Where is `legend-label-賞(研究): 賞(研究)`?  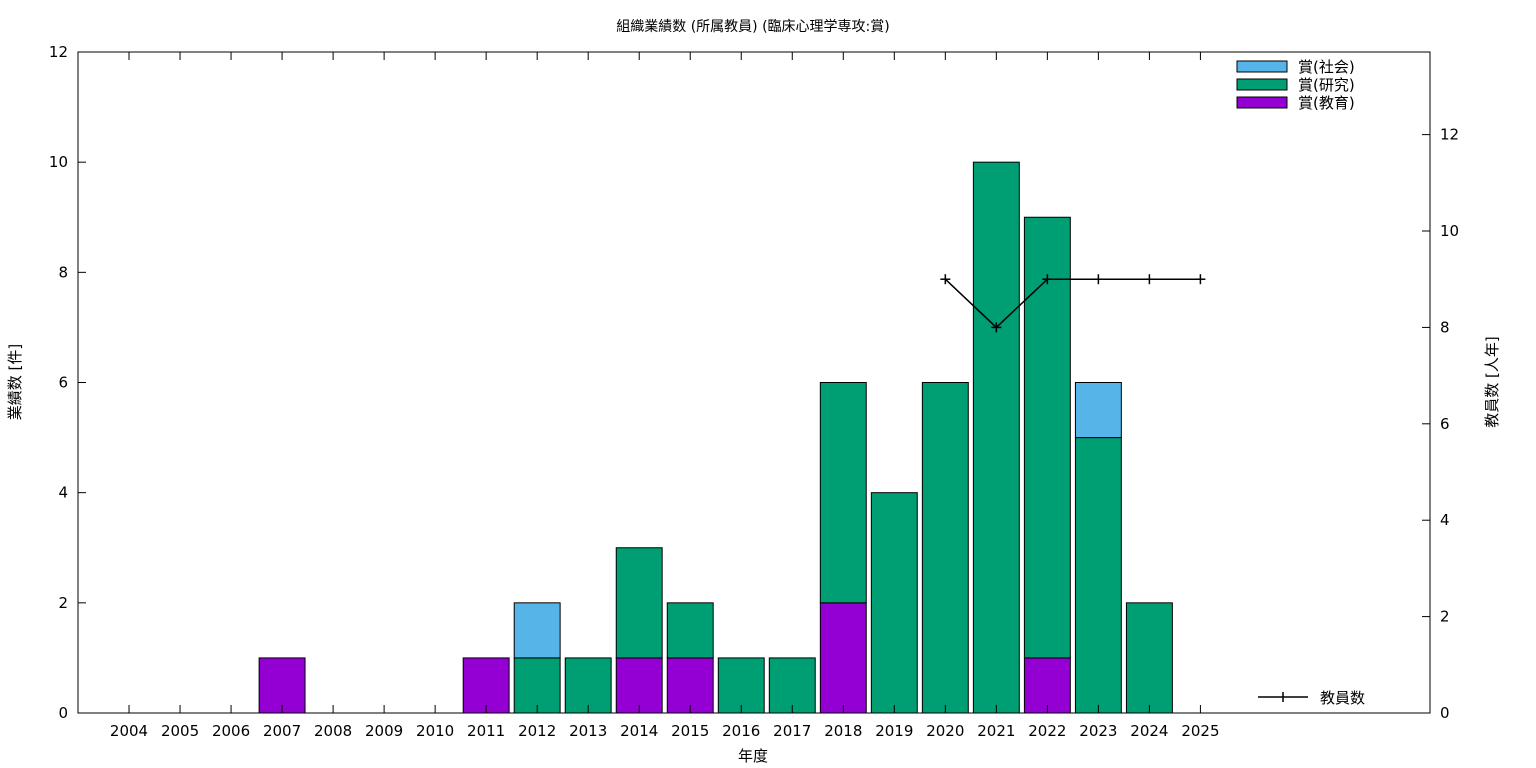 legend-label-賞(研究): 賞(研究) is located at coordinates (1326, 85).